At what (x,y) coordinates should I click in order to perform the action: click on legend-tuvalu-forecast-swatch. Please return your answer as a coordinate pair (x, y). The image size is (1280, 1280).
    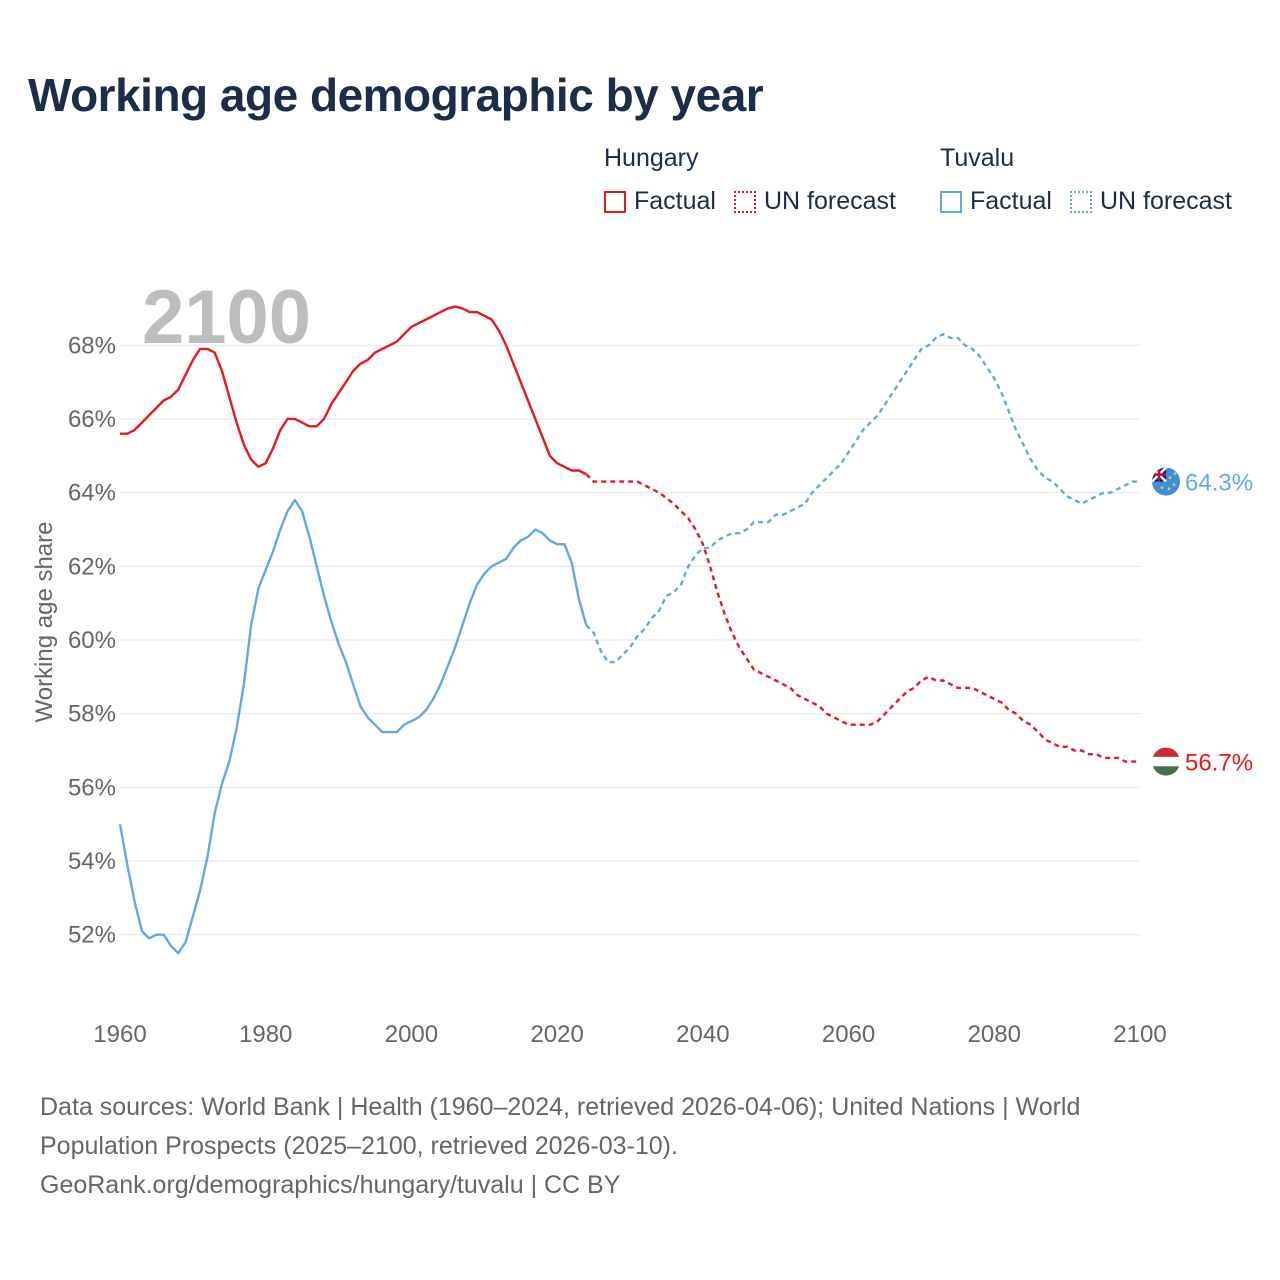
    Looking at the image, I should click on (1080, 201).